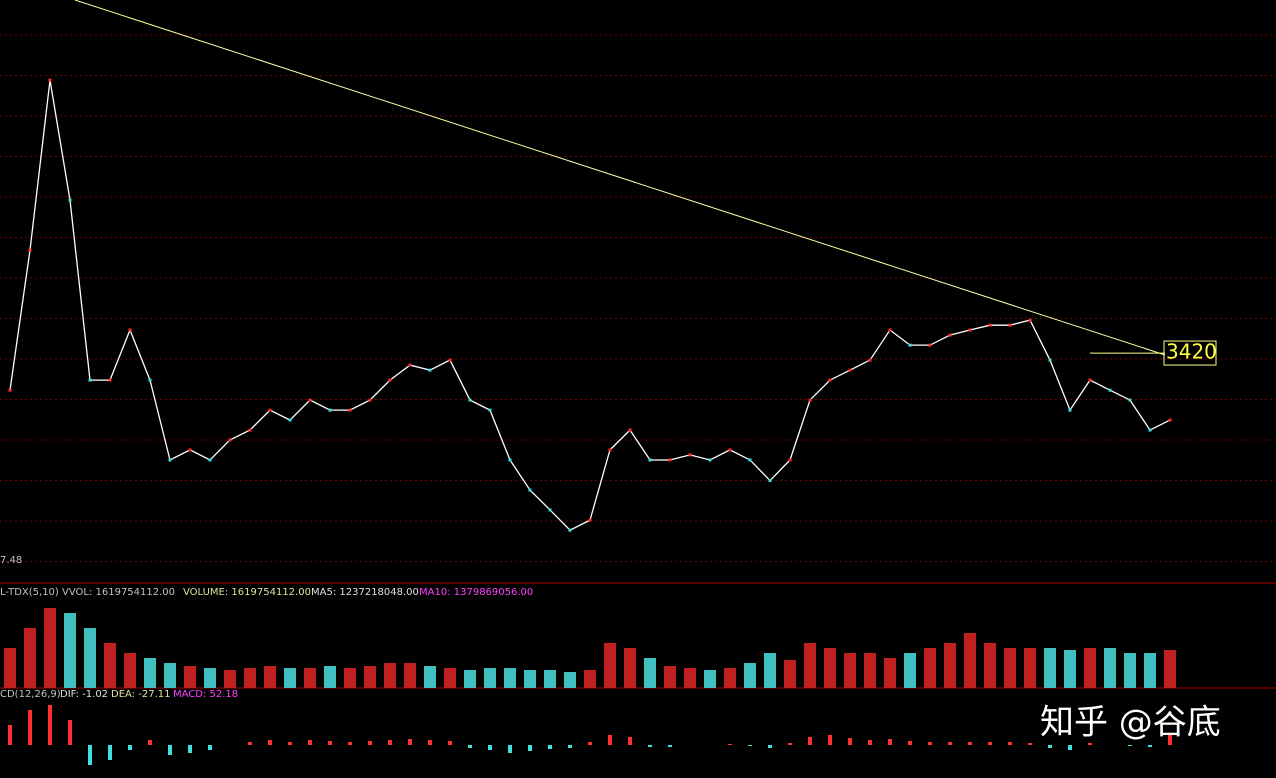 This screenshot has width=1276, height=778. I want to click on volume-header: L-TDX(5,10), so click(29, 592).